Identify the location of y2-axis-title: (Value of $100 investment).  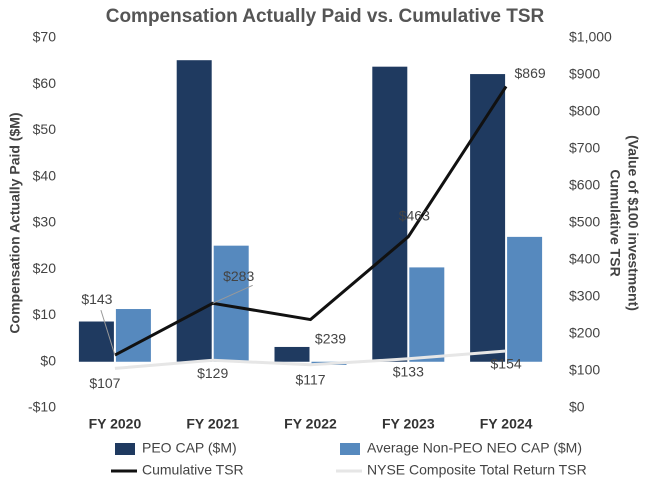
(633, 223).